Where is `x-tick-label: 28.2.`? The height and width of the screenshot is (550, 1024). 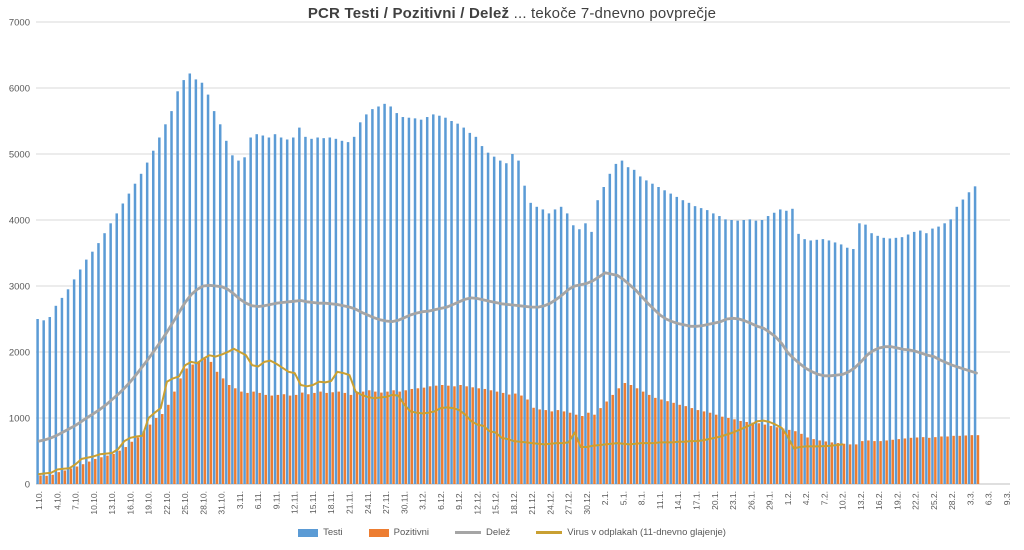 x-tick-label: 28.2. is located at coordinates (952, 500).